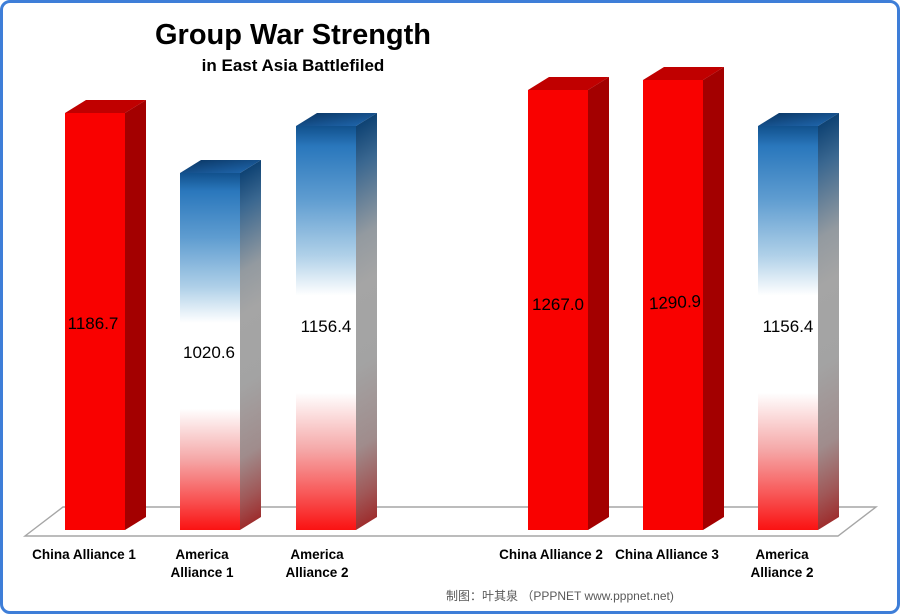 Image resolution: width=900 pixels, height=614 pixels. I want to click on value-label: 1186.7, so click(93, 323).